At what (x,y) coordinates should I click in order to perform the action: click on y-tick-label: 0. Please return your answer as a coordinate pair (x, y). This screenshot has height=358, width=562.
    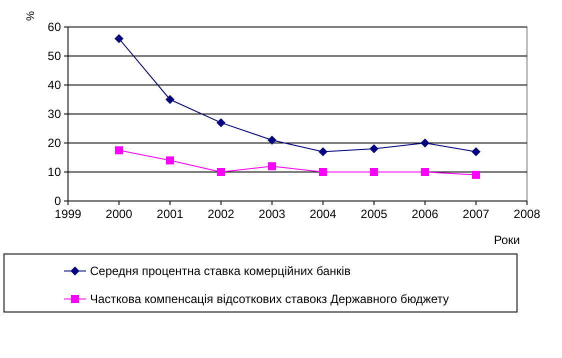
    Looking at the image, I should click on (58, 201).